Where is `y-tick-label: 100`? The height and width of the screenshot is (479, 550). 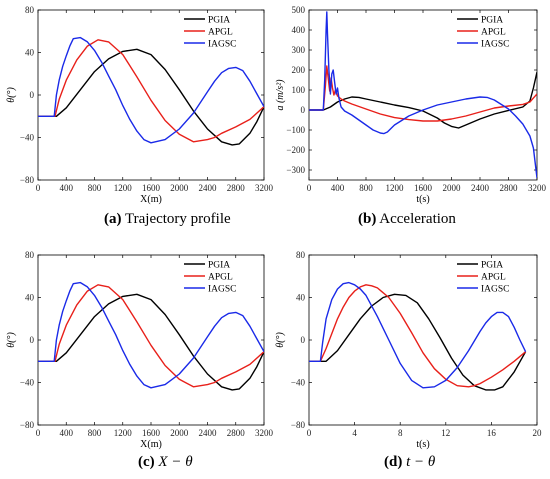
y-tick-label: 100 is located at coordinates (299, 90).